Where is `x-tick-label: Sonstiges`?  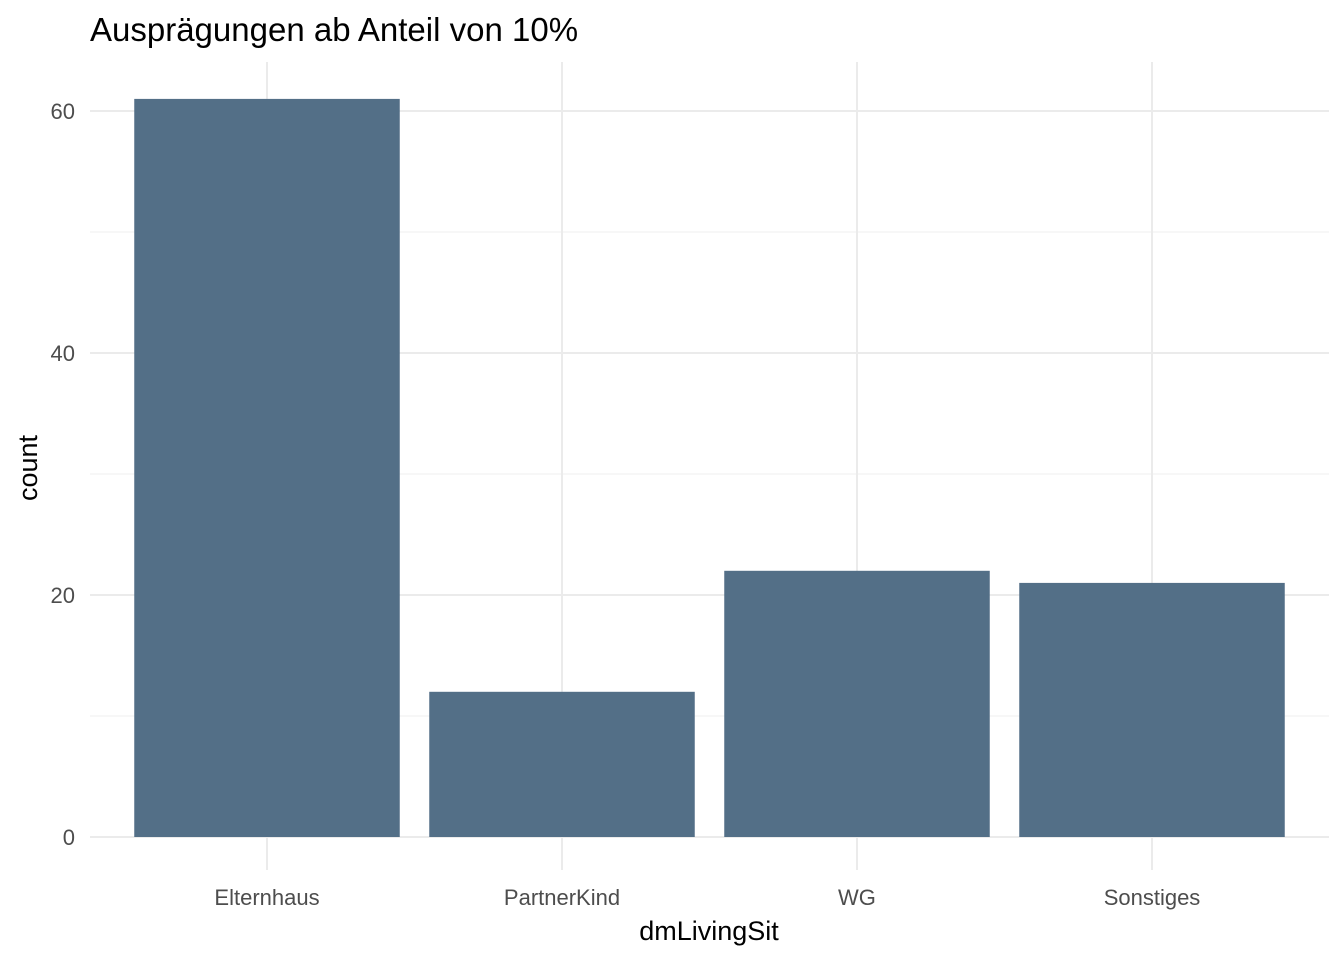 x-tick-label: Sonstiges is located at coordinates (1152, 897).